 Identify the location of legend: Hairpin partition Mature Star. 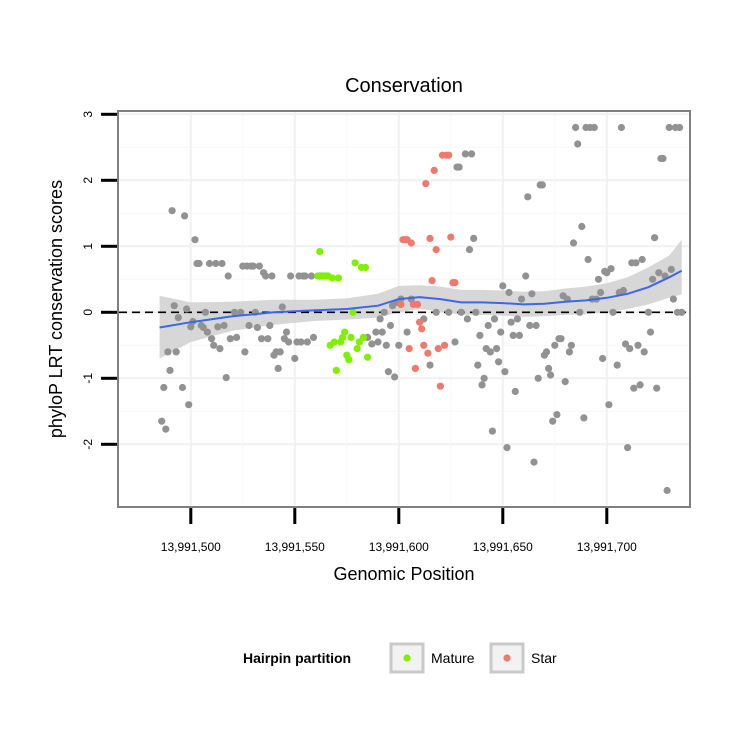
(400, 658).